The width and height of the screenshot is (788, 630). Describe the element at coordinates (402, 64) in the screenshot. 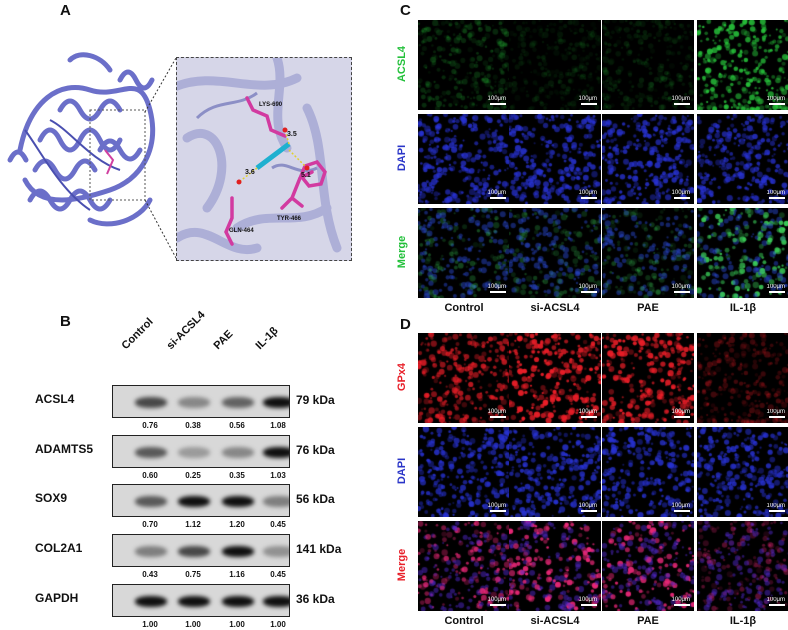

I see `if-row-label: ACSL4` at that location.